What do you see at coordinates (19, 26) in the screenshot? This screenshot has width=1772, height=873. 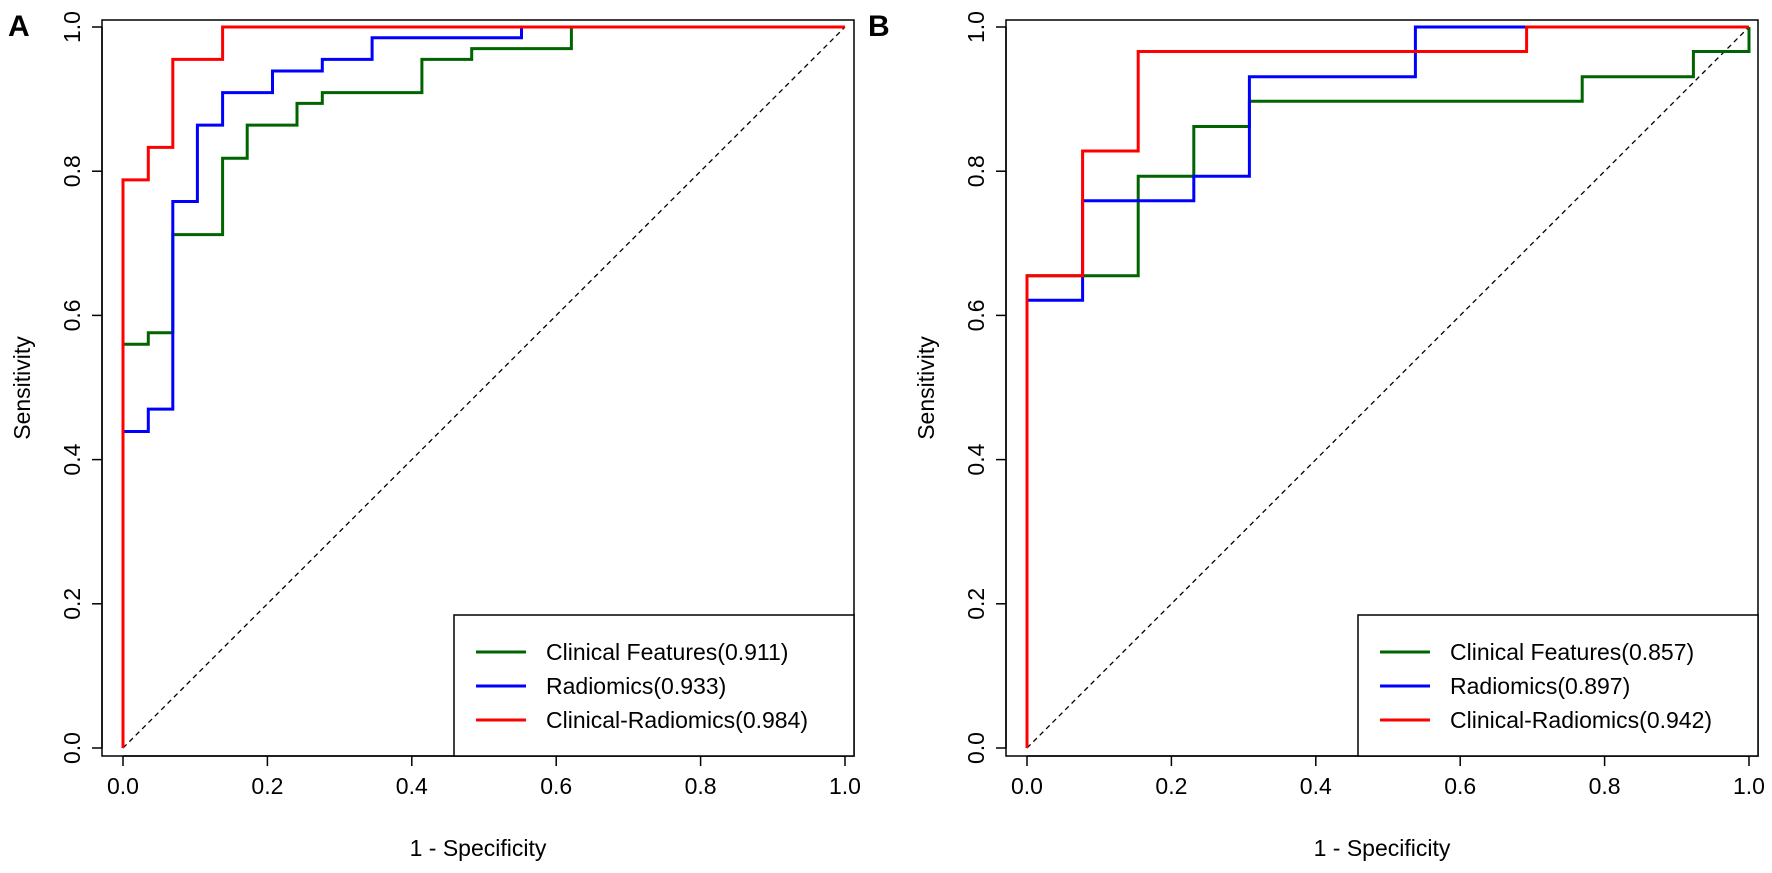 I see `panel-letter: A` at bounding box center [19, 26].